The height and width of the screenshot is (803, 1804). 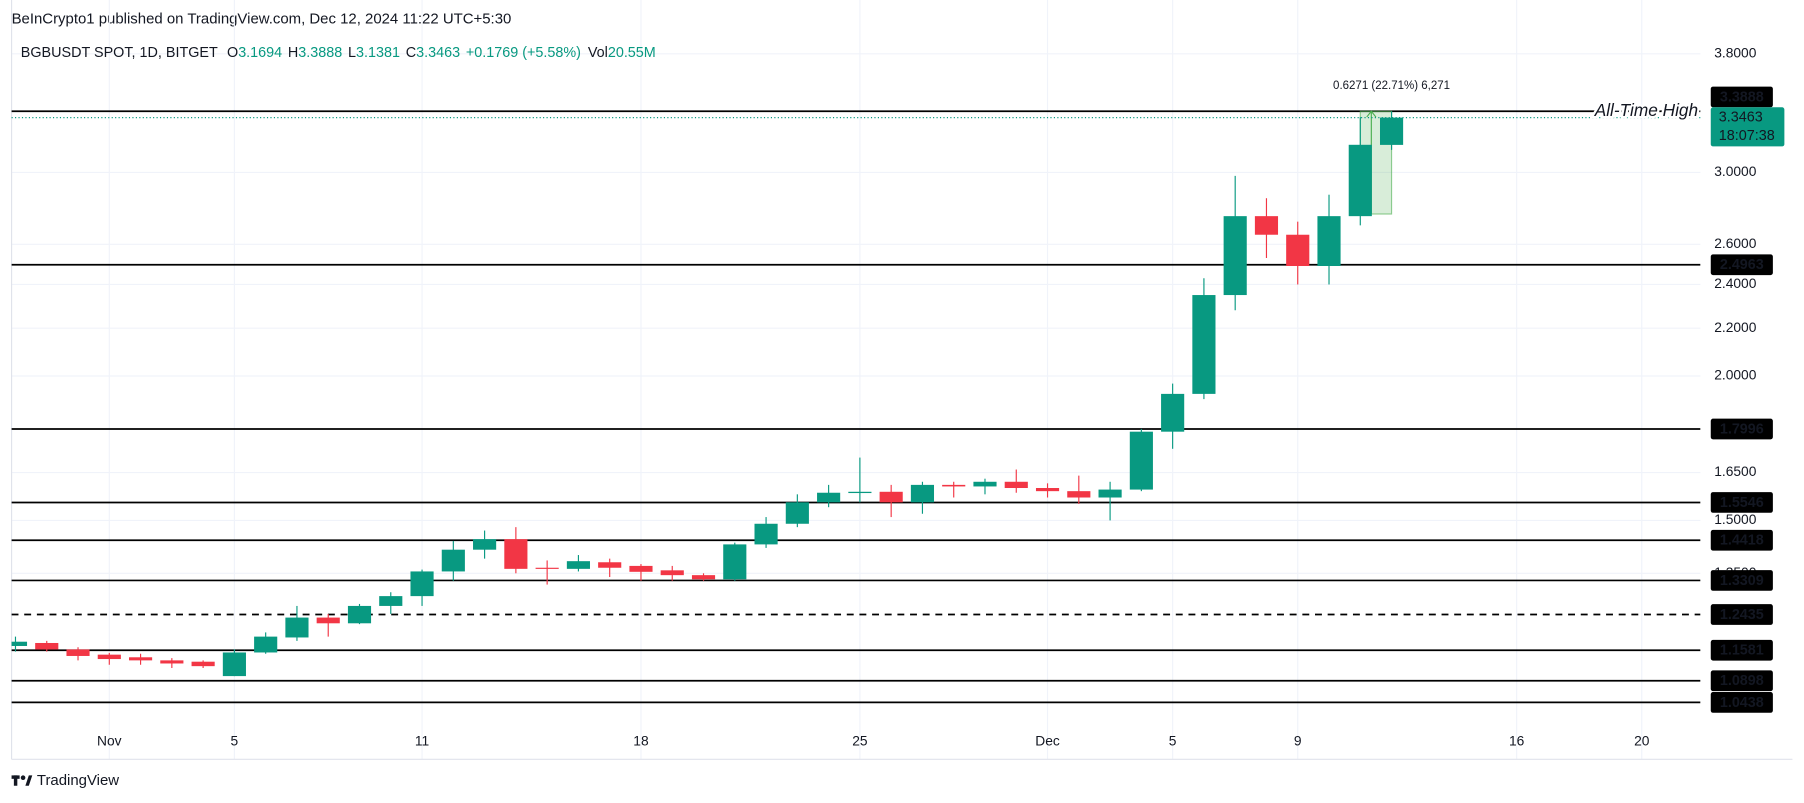 What do you see at coordinates (1735, 171) in the screenshot?
I see `y-tick-label: 3.0000` at bounding box center [1735, 171].